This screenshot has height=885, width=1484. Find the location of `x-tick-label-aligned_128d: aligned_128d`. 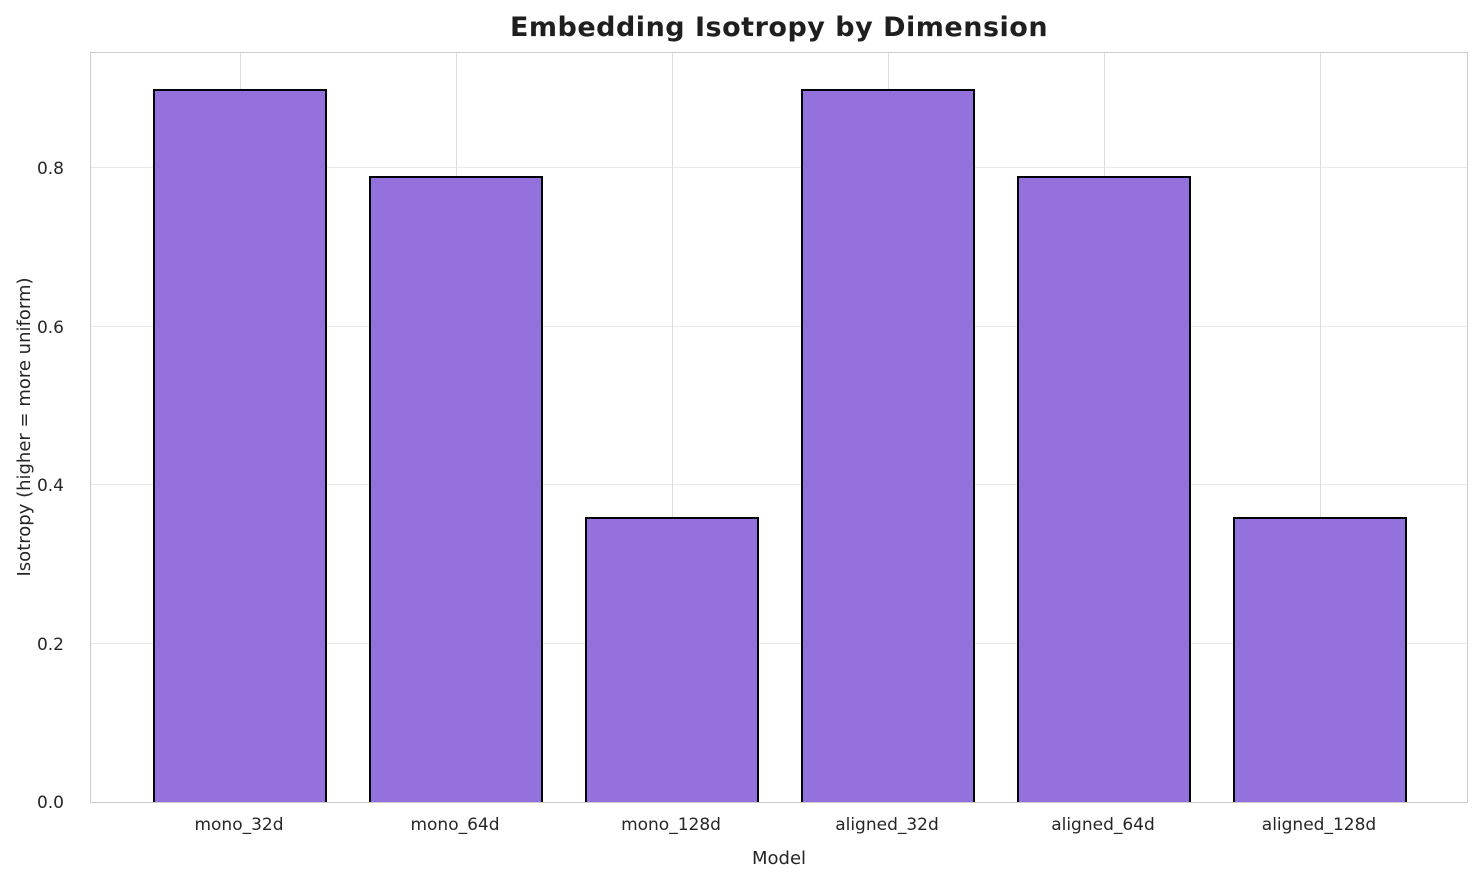

x-tick-label-aligned_128d: aligned_128d is located at coordinates (1319, 825).